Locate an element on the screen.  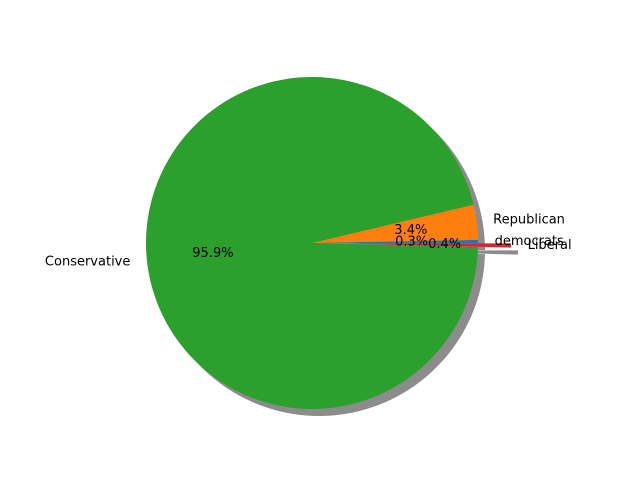
label-liberal: Liberal is located at coordinates (550, 245).